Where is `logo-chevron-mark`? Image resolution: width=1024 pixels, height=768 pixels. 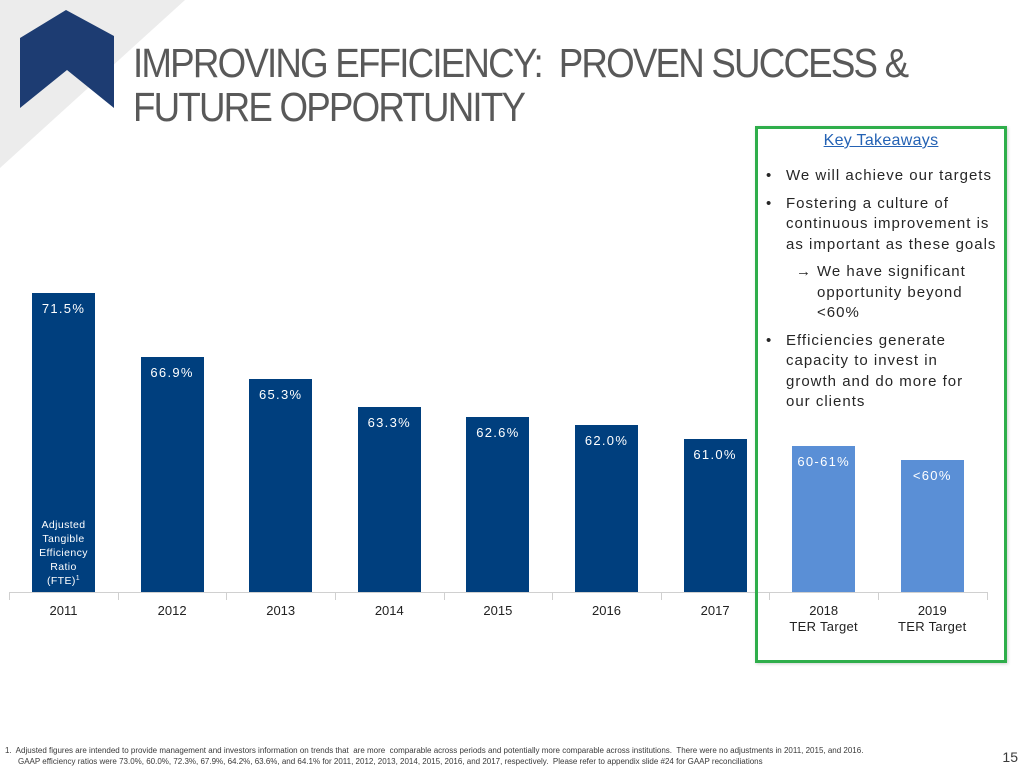
logo-chevron-mark is located at coordinates (67, 59).